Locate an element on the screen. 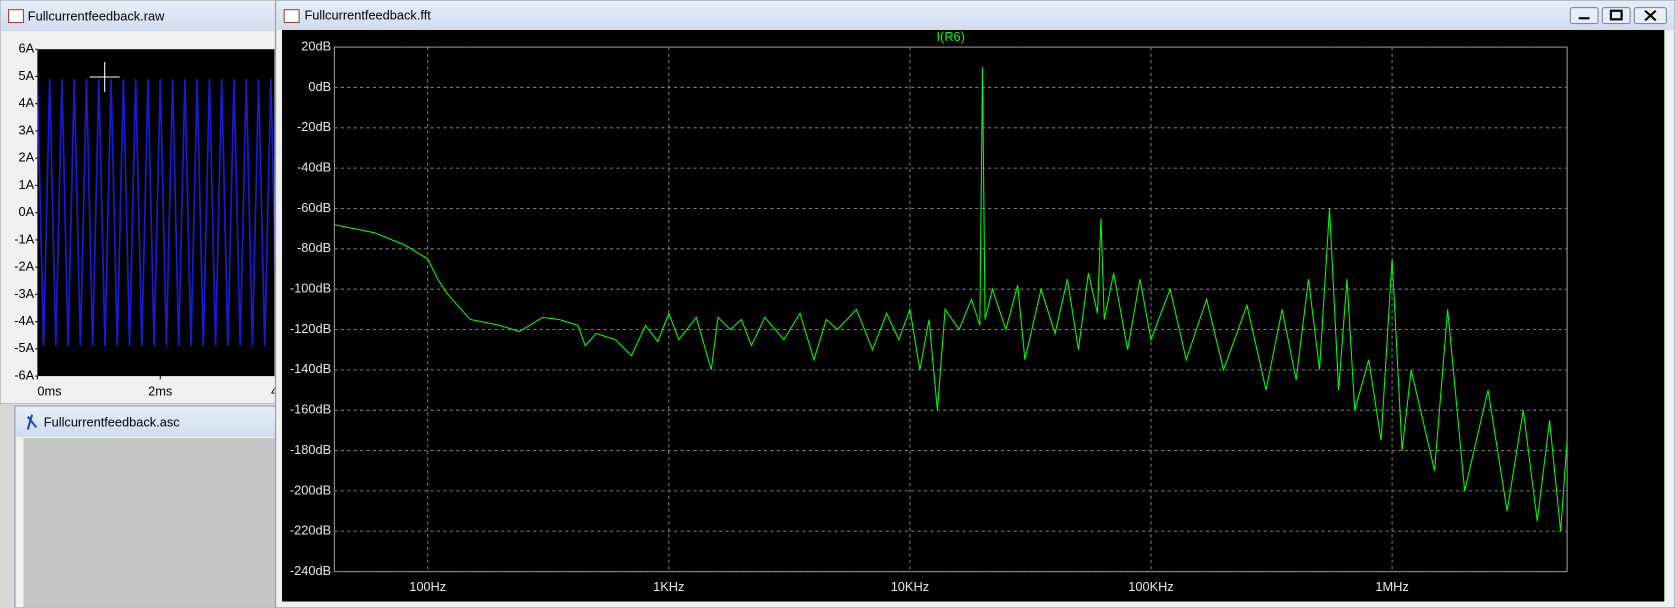 The height and width of the screenshot is (608, 1675). x-tick-label: 100KHz is located at coordinates (1151, 586).